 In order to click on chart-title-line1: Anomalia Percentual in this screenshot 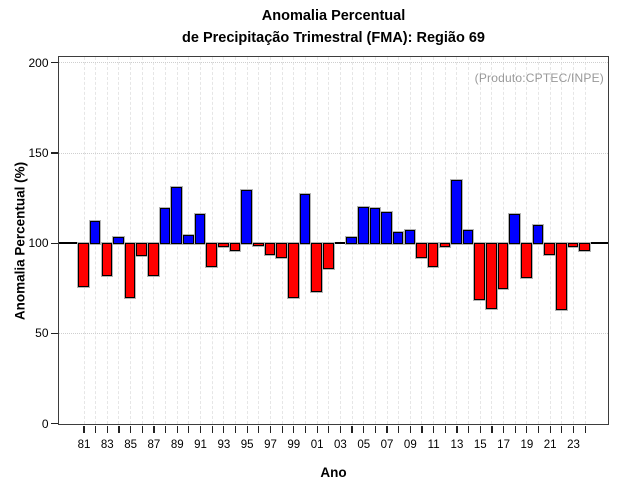, I will do `click(333, 16)`.